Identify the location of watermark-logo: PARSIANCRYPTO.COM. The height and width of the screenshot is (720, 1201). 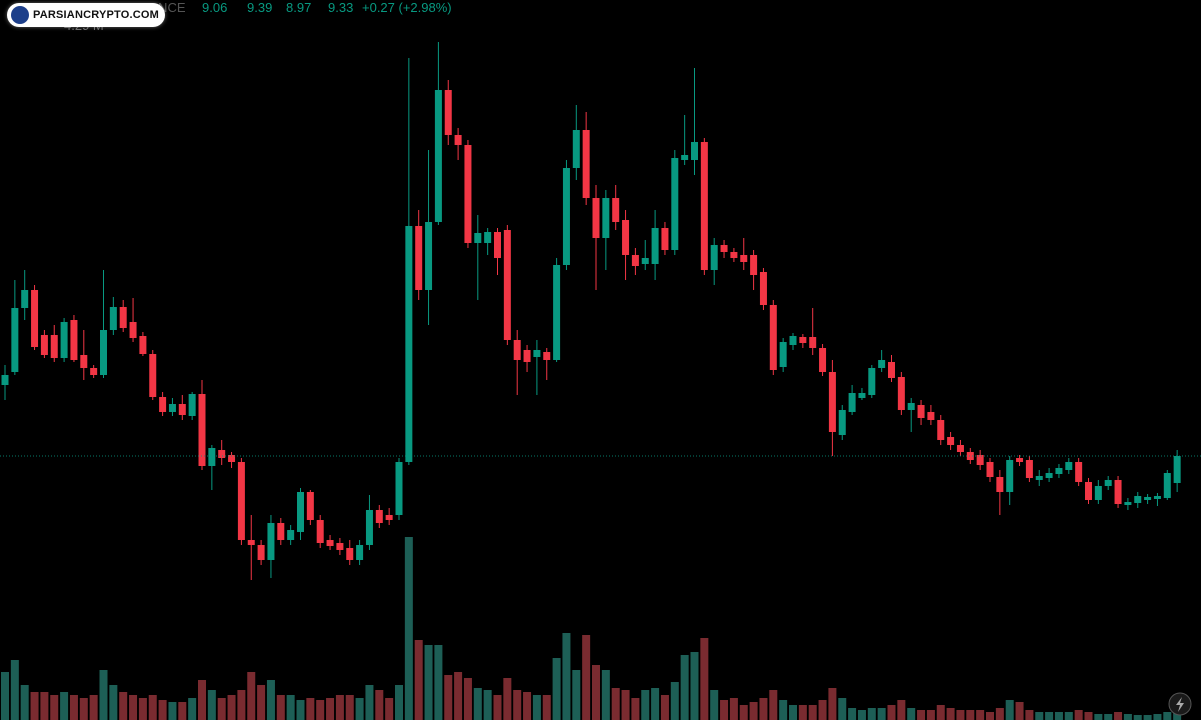
(86, 15).